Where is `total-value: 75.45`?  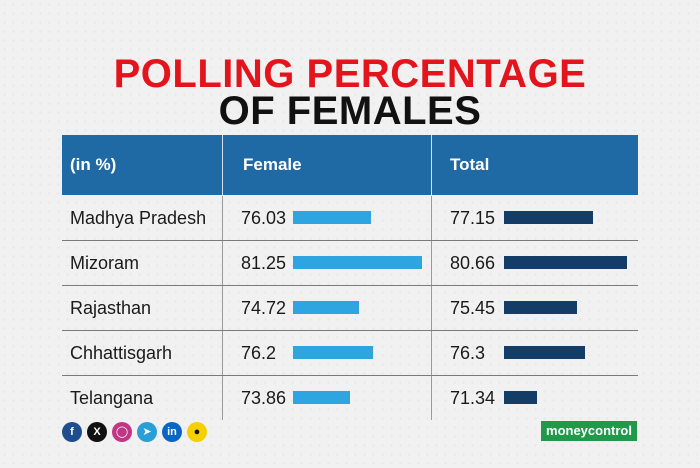
total-value: 75.45 is located at coordinates (473, 308).